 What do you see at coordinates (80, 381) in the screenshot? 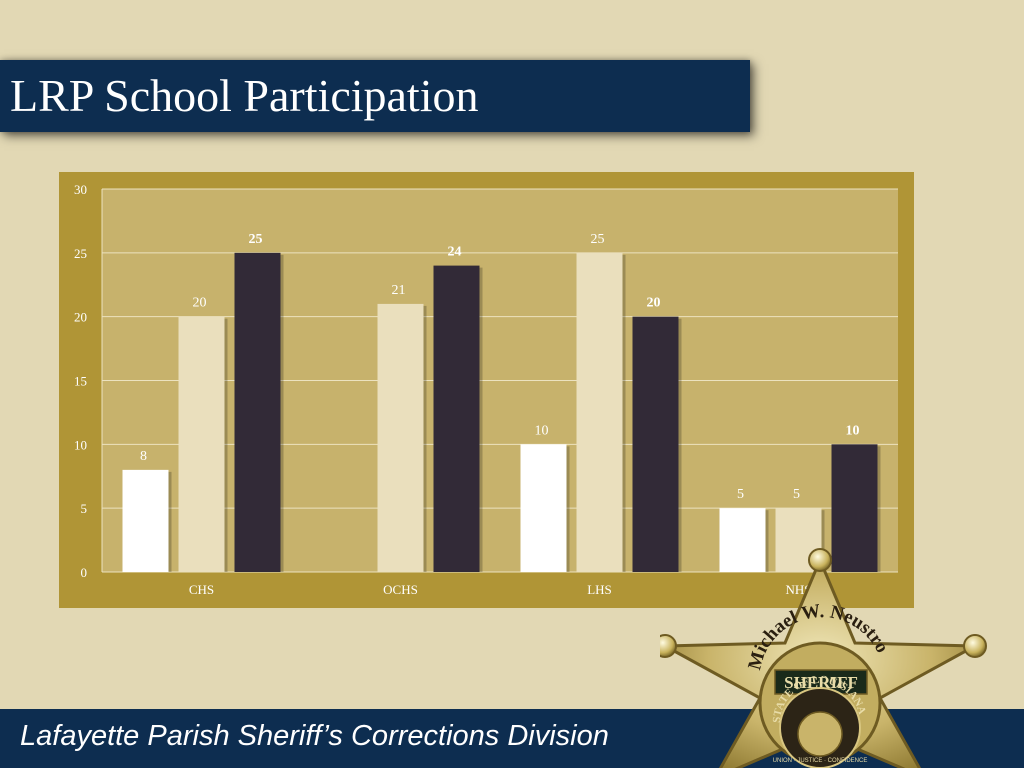
I see `y-tick-label: 15` at bounding box center [80, 381].